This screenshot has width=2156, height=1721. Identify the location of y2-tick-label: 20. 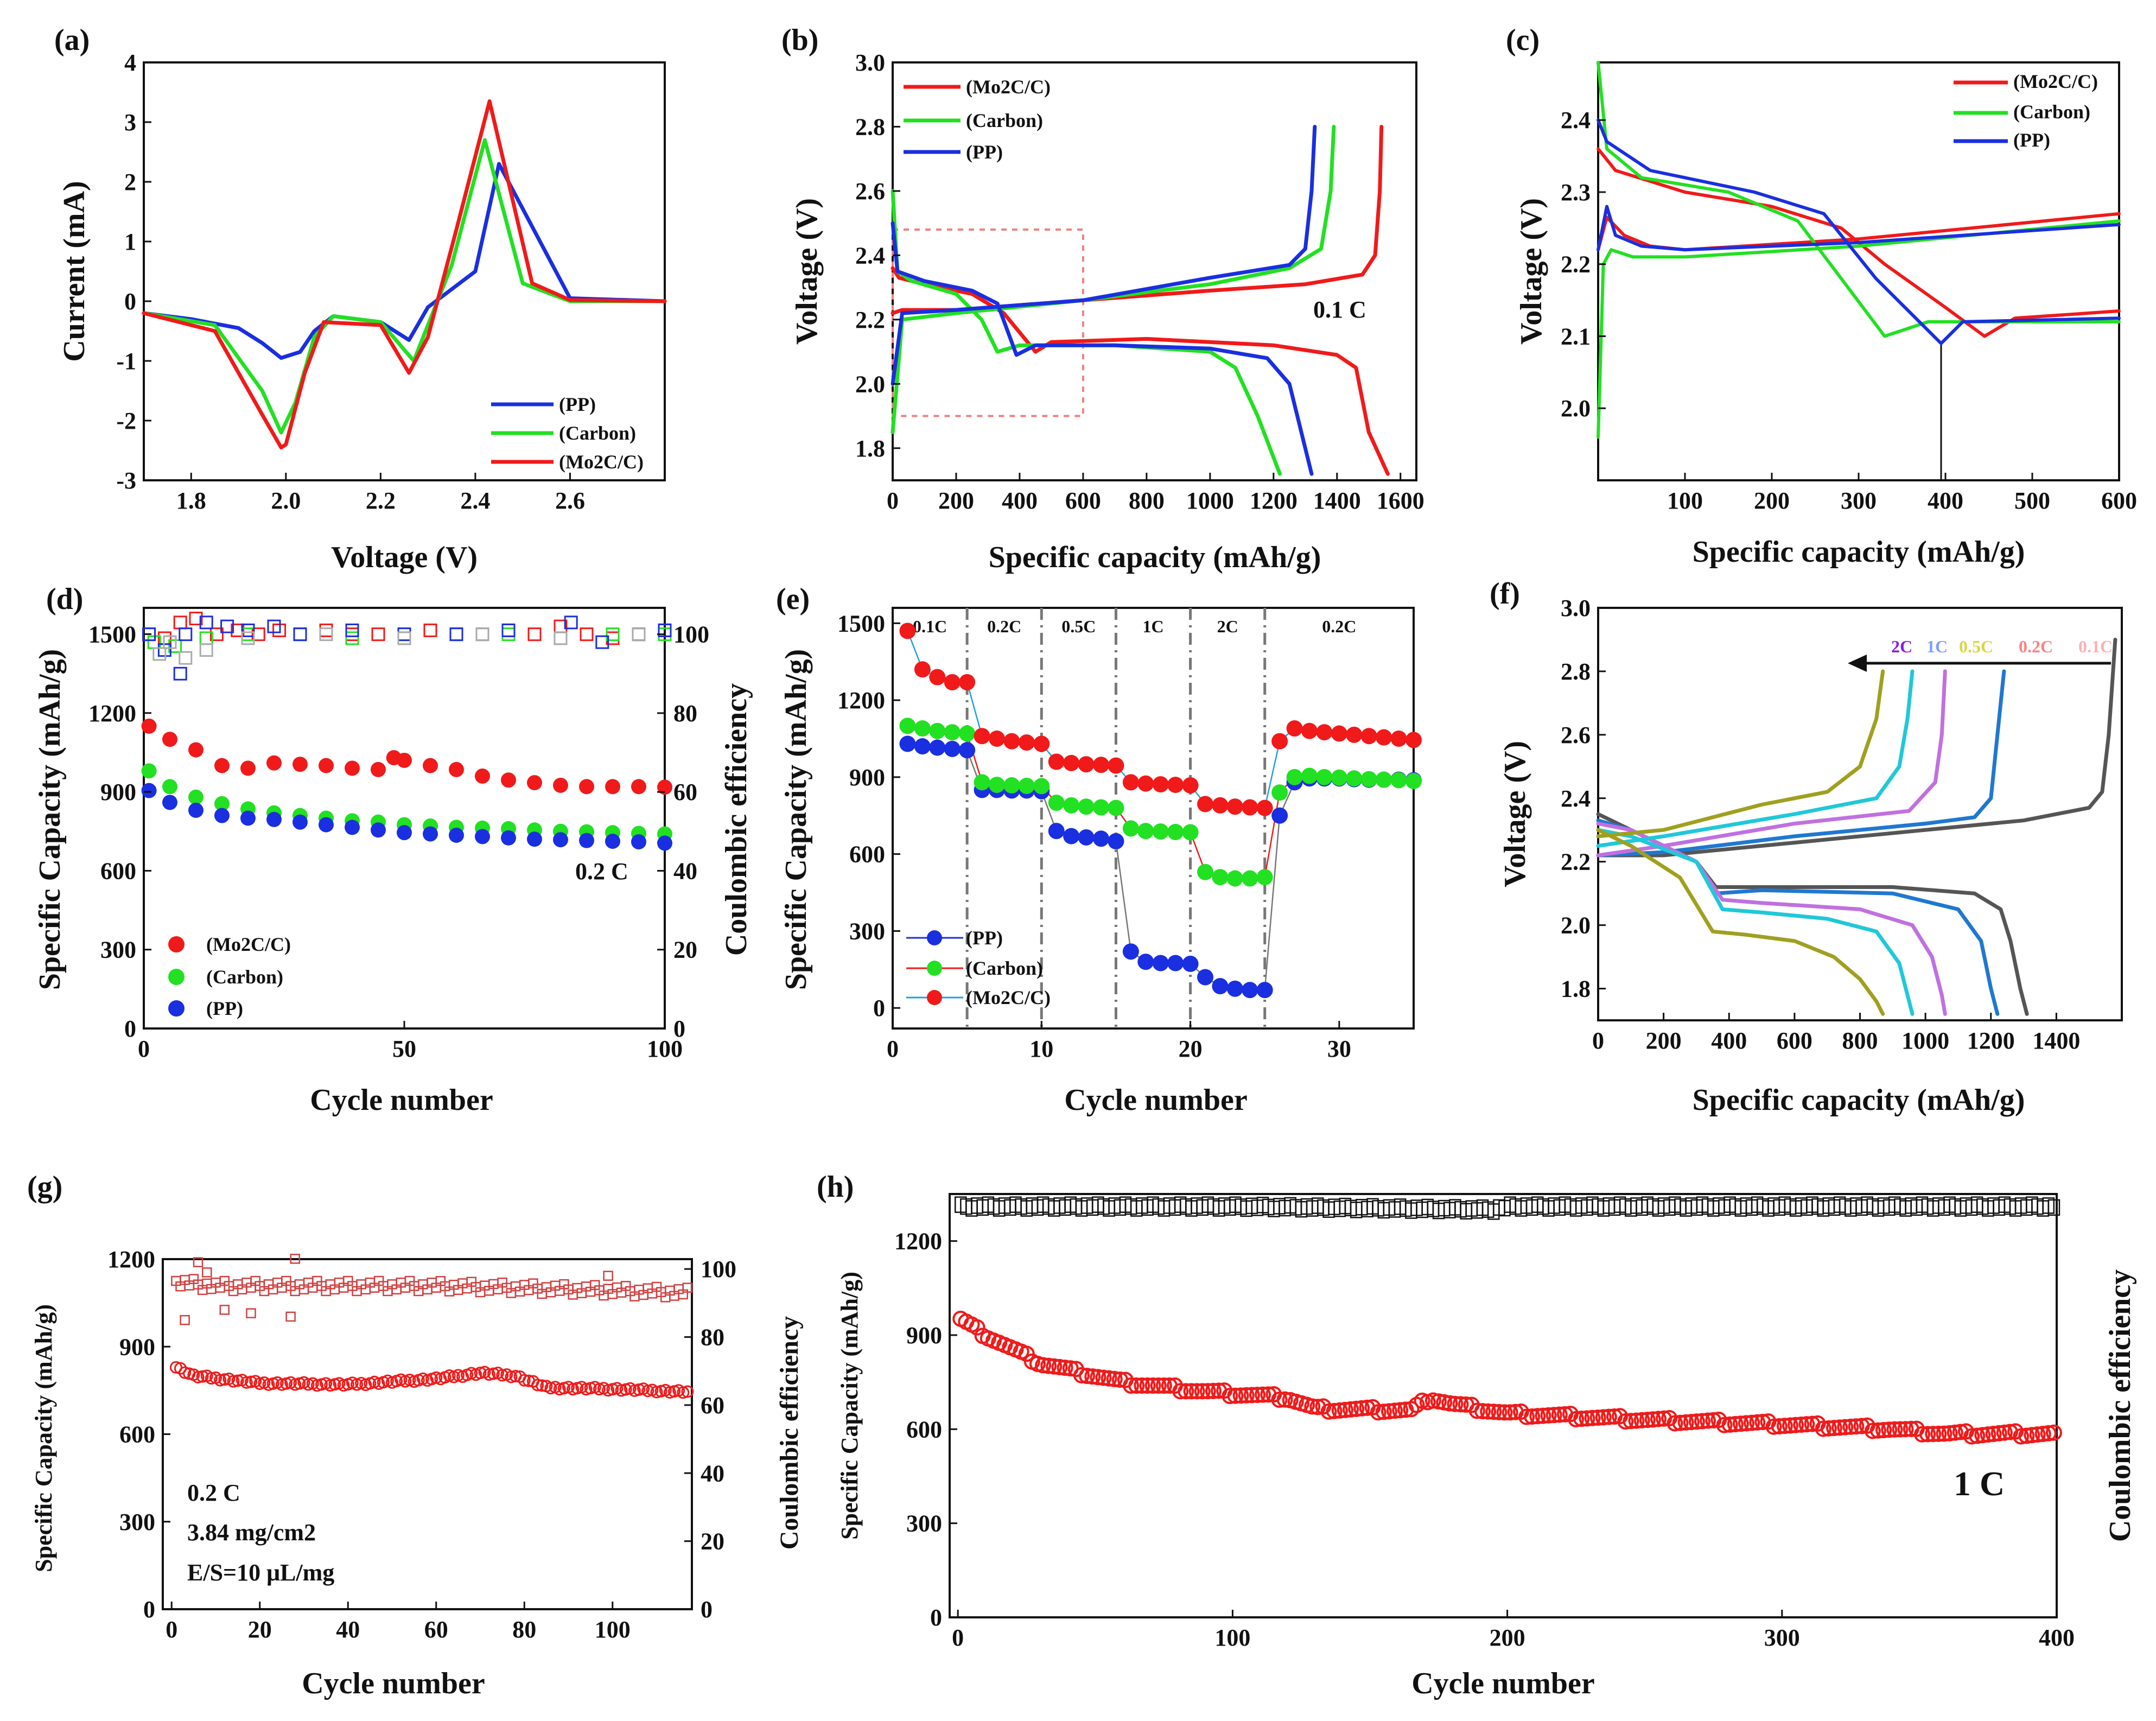
(712, 1541).